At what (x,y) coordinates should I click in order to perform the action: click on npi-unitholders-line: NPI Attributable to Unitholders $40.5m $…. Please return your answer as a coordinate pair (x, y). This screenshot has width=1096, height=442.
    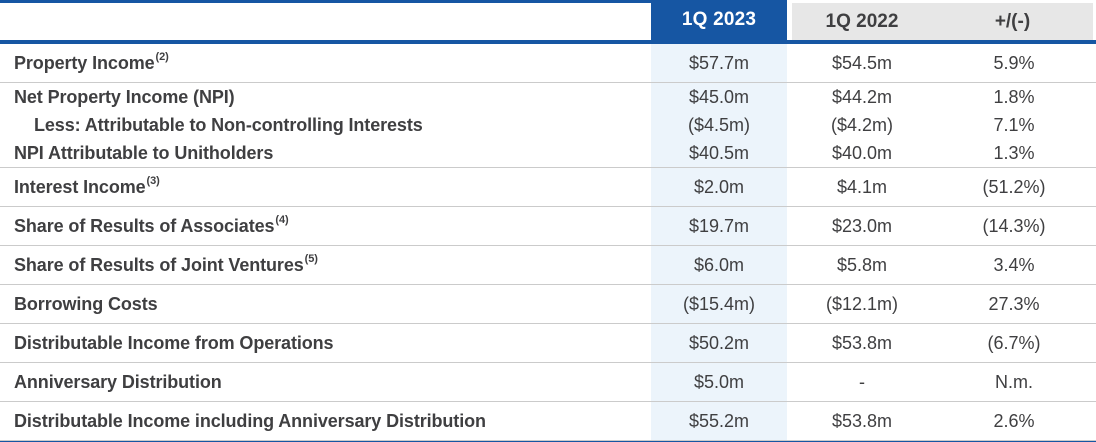
    Looking at the image, I should click on (548, 153).